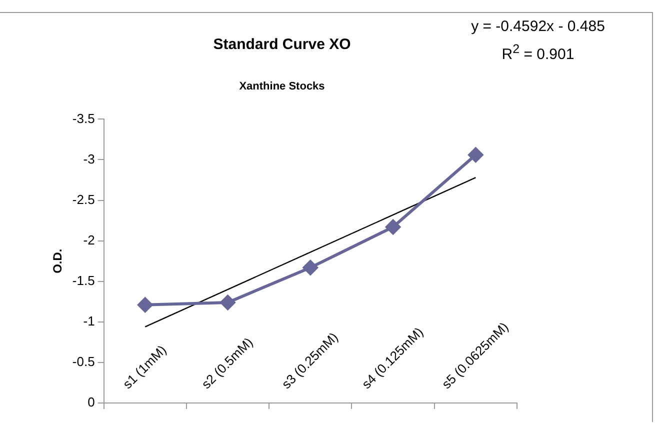  I want to click on y-tick-label: -3, so click(89, 158).